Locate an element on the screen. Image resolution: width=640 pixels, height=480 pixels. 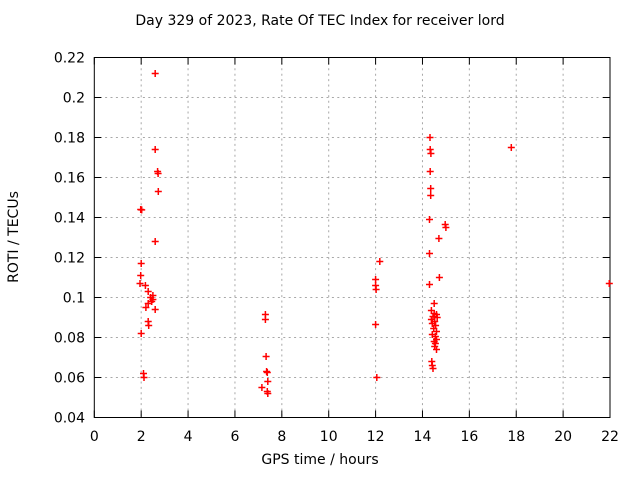
x-tick-label: 4 is located at coordinates (188, 437).